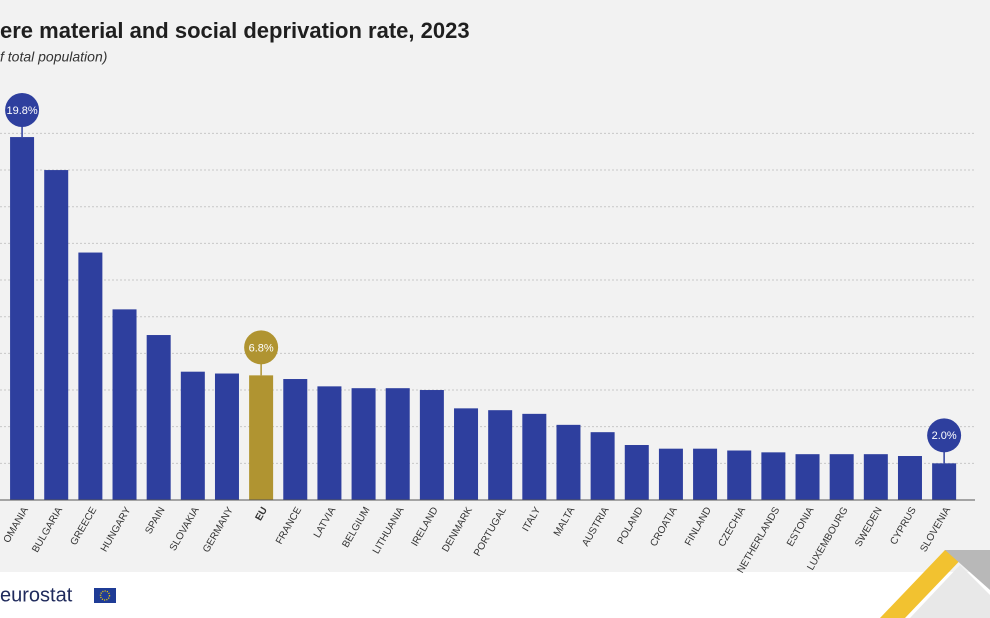 The height and width of the screenshot is (618, 990). I want to click on eu-flag, so click(105, 595).